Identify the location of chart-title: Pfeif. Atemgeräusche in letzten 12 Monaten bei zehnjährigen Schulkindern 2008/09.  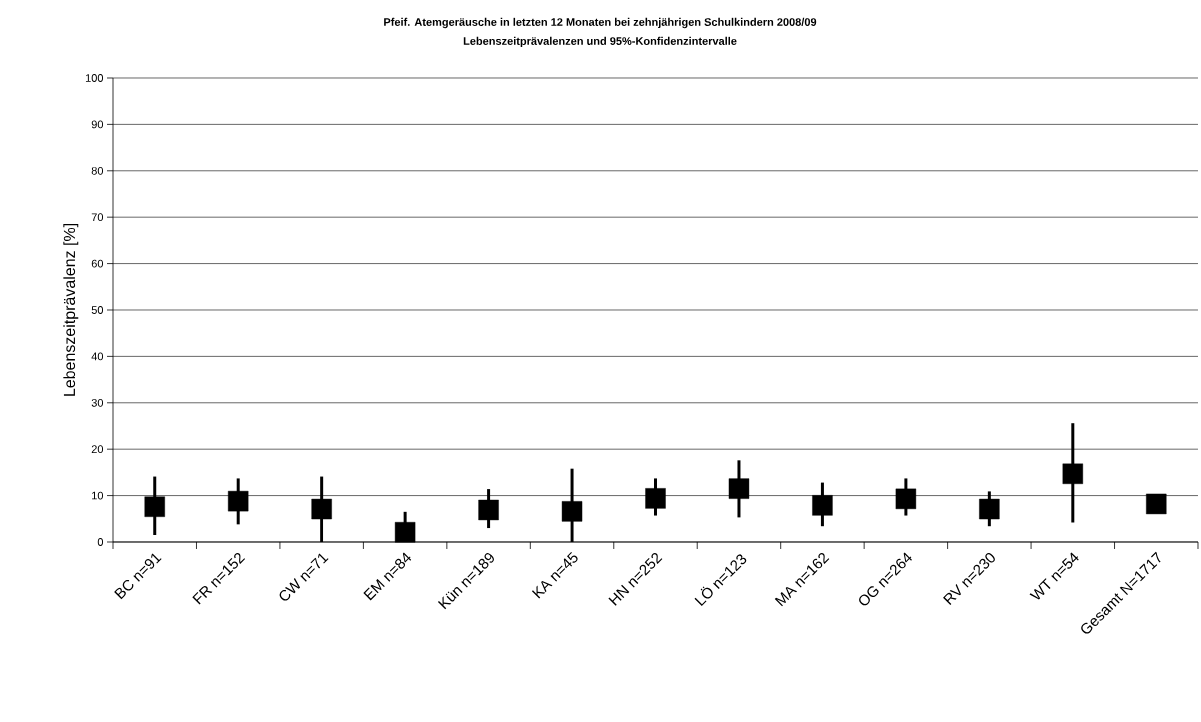
(600, 23).